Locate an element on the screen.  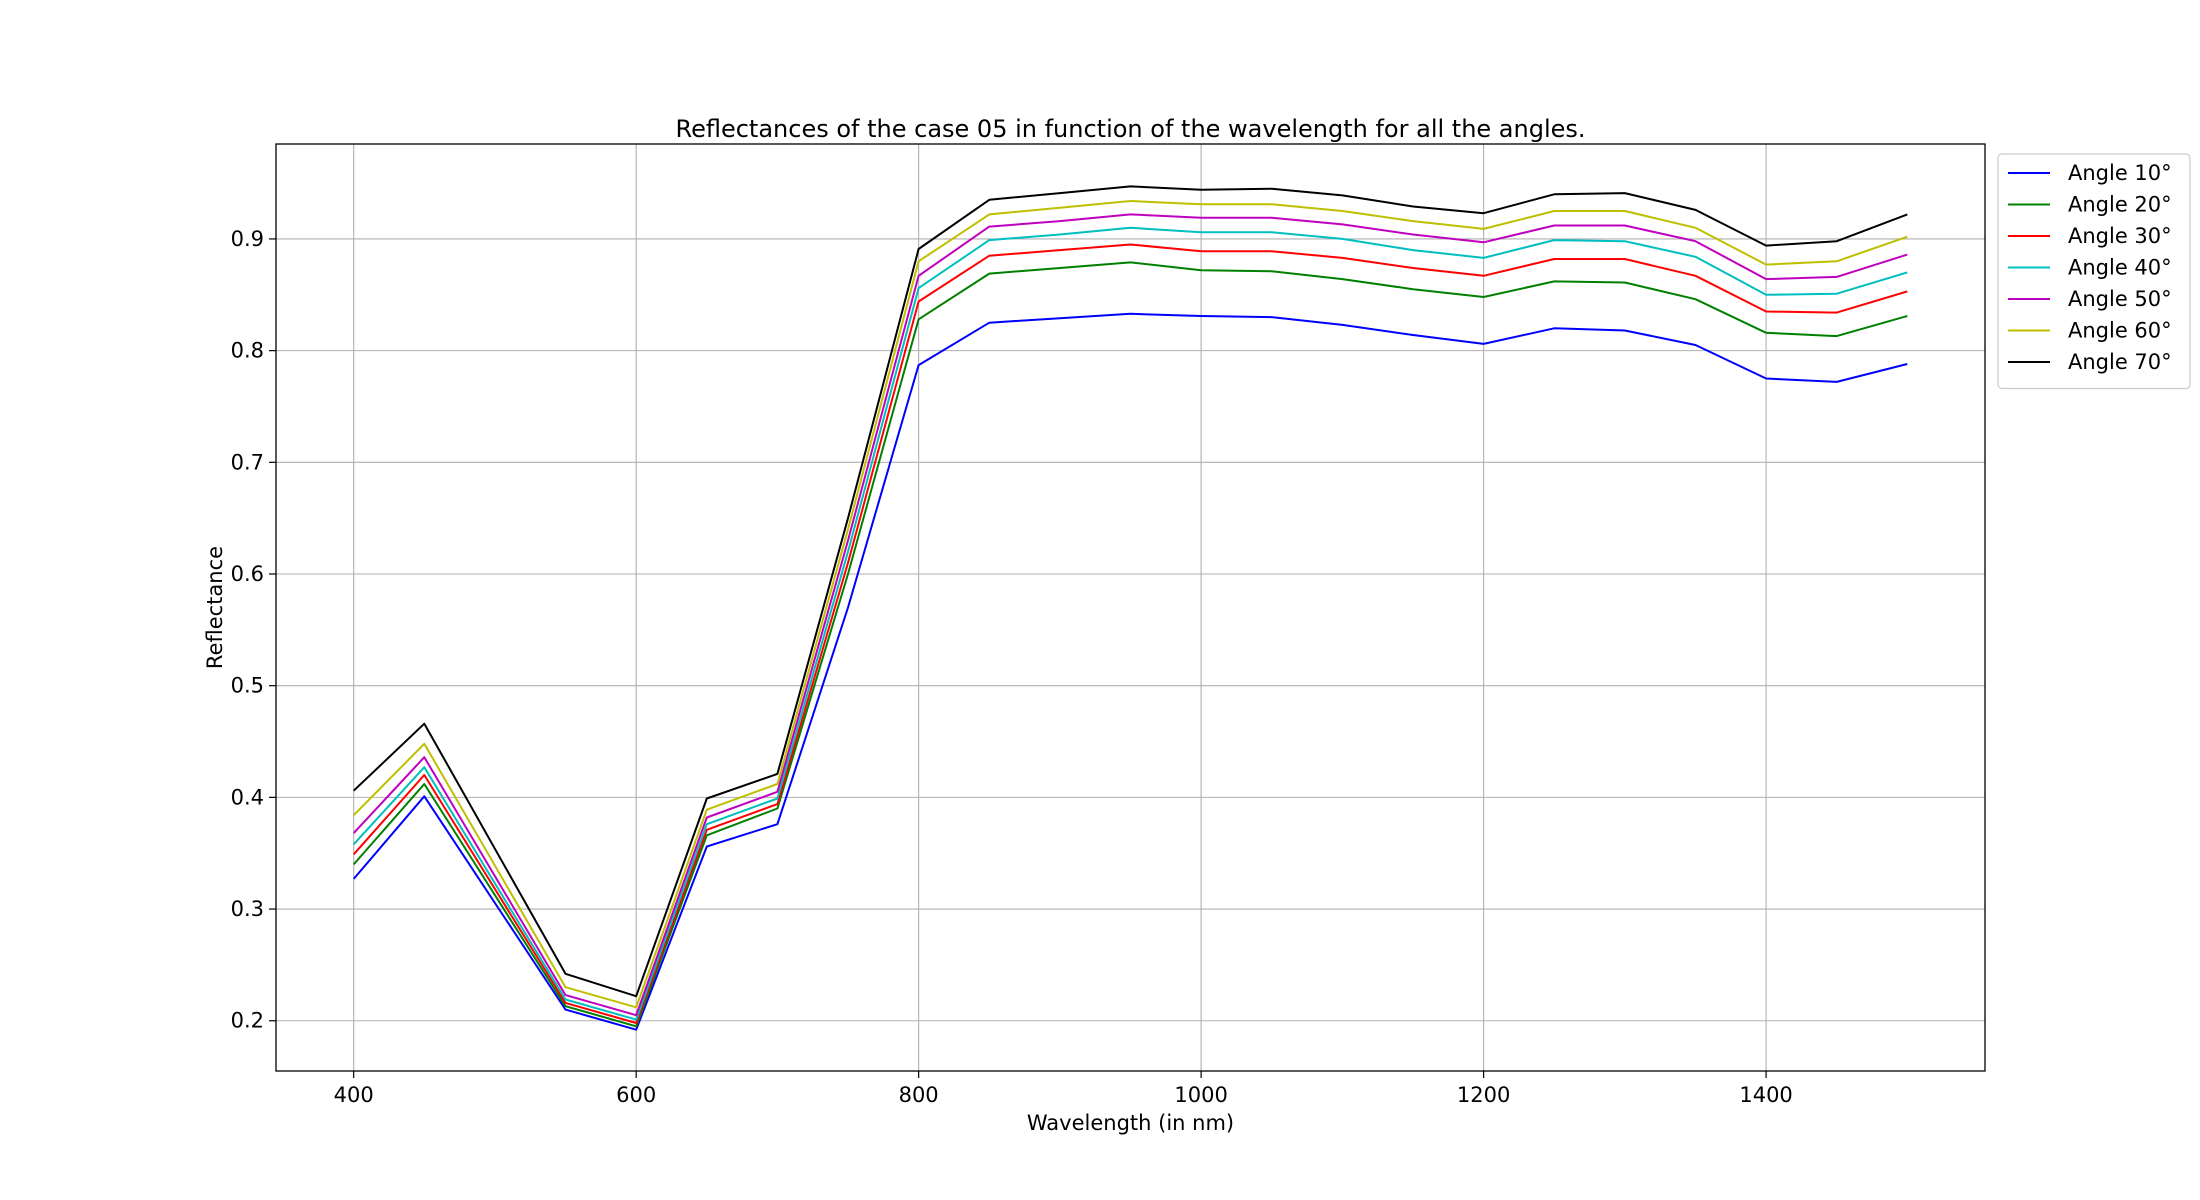
y-tick-label: 0.8 is located at coordinates (247, 351).